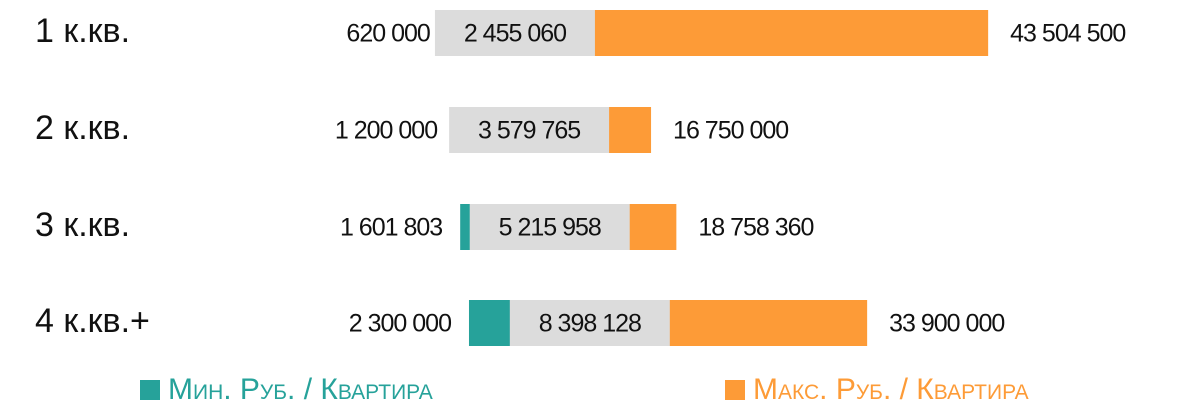 The image size is (1185, 412). I want to click on center-label: 8 398 128, so click(590, 324).